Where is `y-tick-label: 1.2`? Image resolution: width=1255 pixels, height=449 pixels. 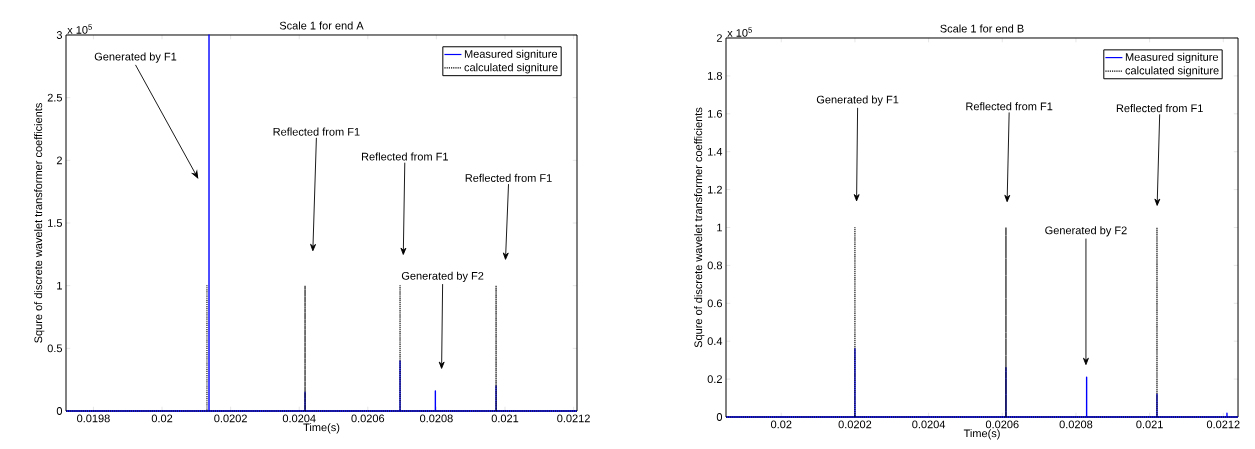
y-tick-label: 1.2 is located at coordinates (715, 189).